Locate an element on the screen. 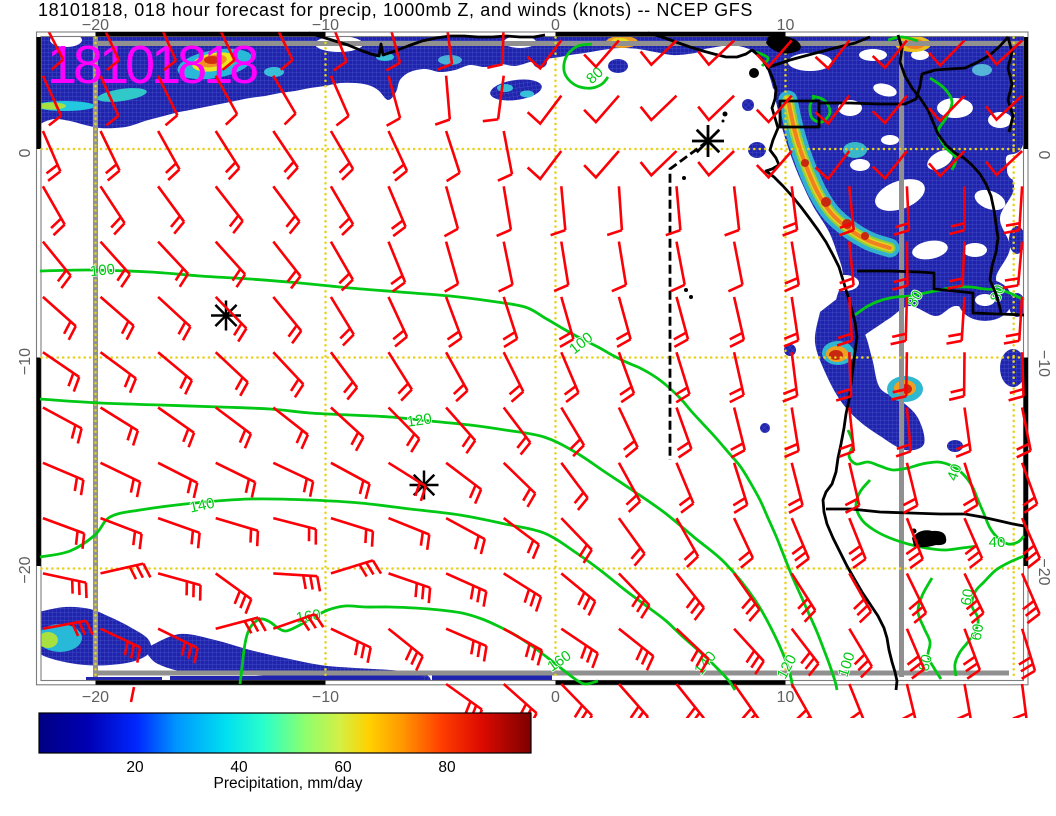 The height and width of the screenshot is (816, 1056). svg-text: 100 is located at coordinates (102, 271).